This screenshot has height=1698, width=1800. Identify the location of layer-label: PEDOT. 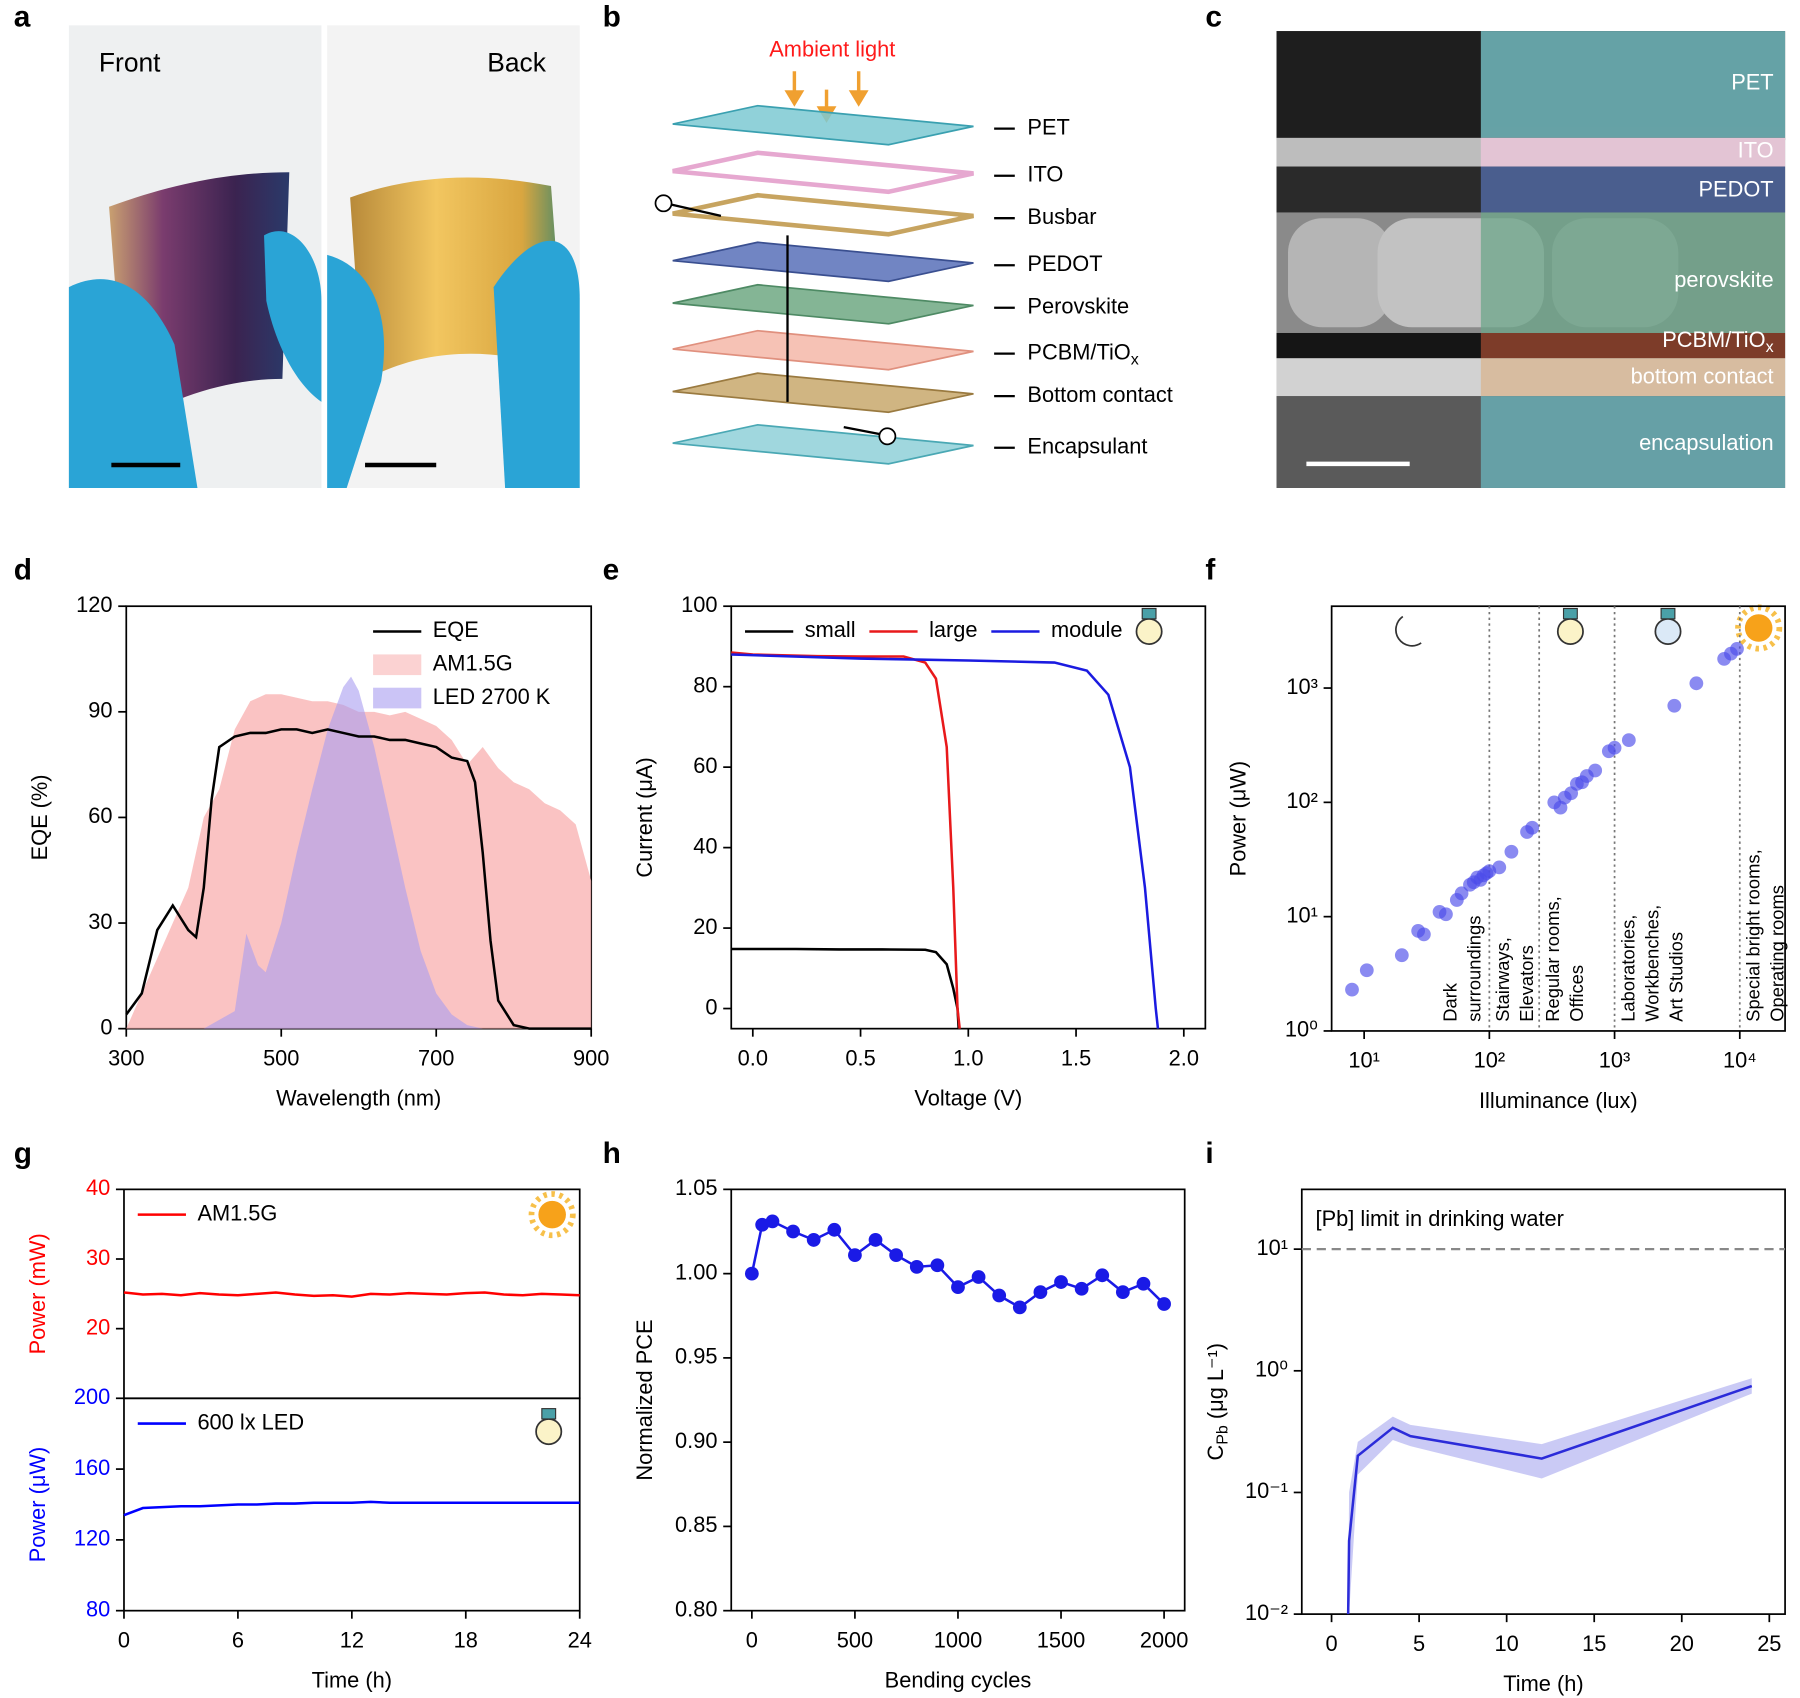
(1064, 263).